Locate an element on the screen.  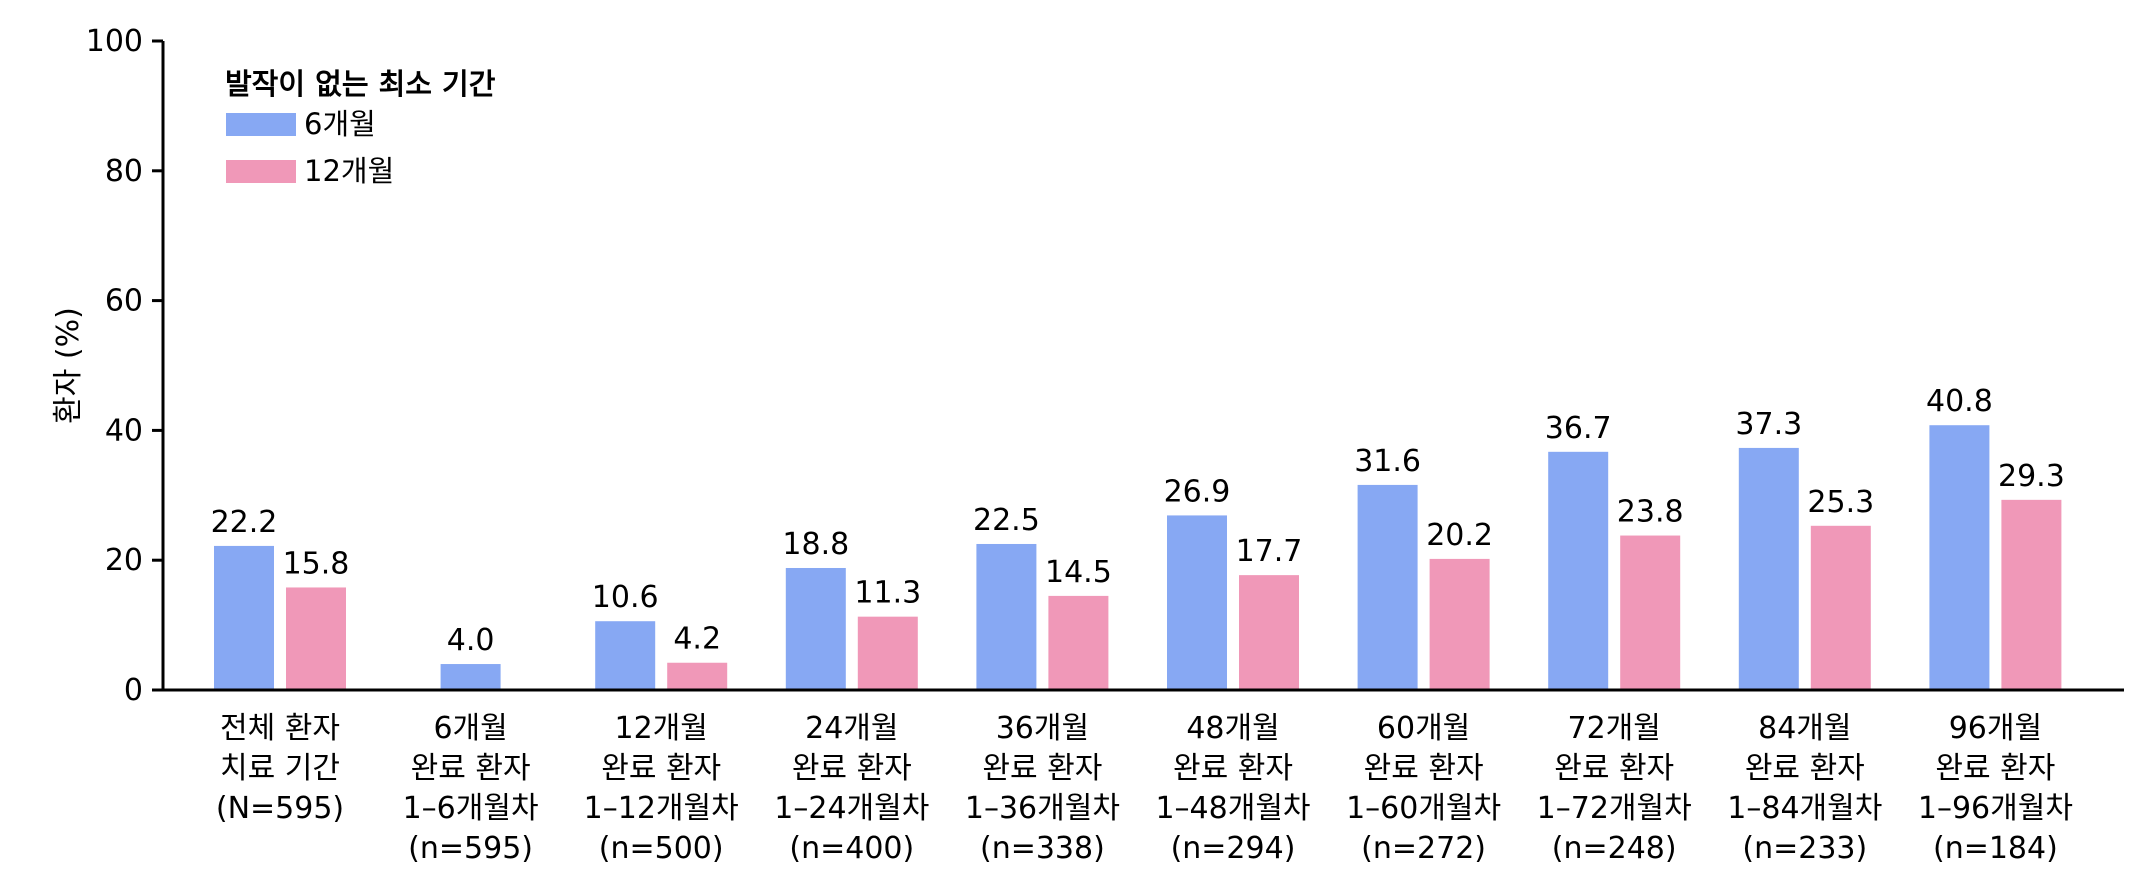
x-category-label-line: (n=294) is located at coordinates (1233, 848).